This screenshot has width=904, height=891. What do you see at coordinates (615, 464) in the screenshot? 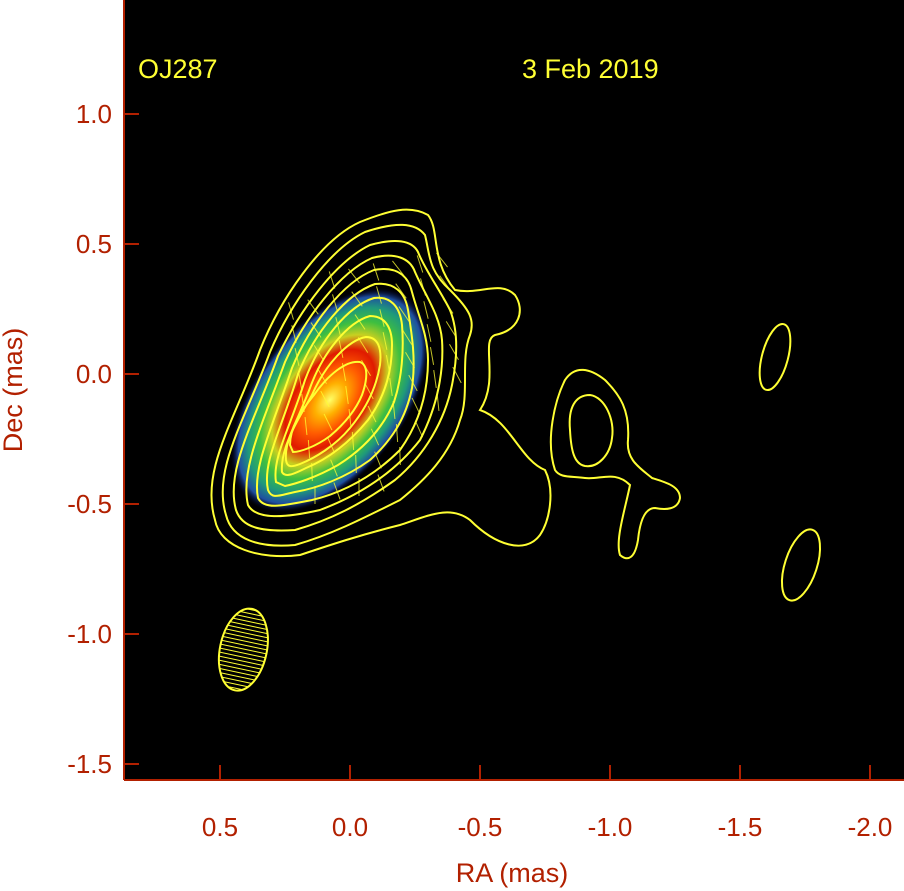
I see `contour-west-arc` at bounding box center [615, 464].